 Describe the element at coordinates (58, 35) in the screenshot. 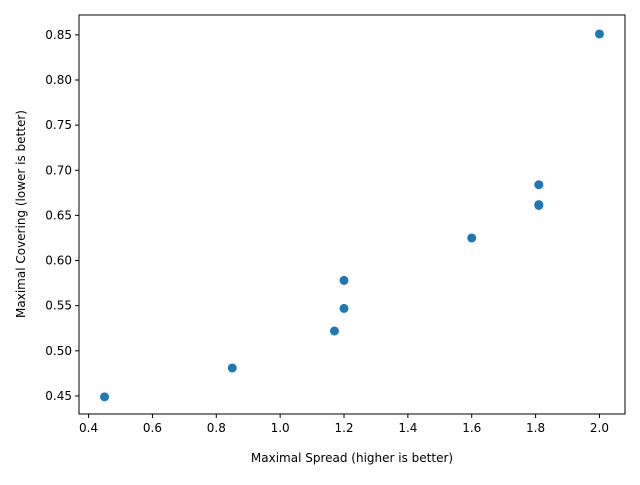

I see `y-tick-label: 0.85` at that location.